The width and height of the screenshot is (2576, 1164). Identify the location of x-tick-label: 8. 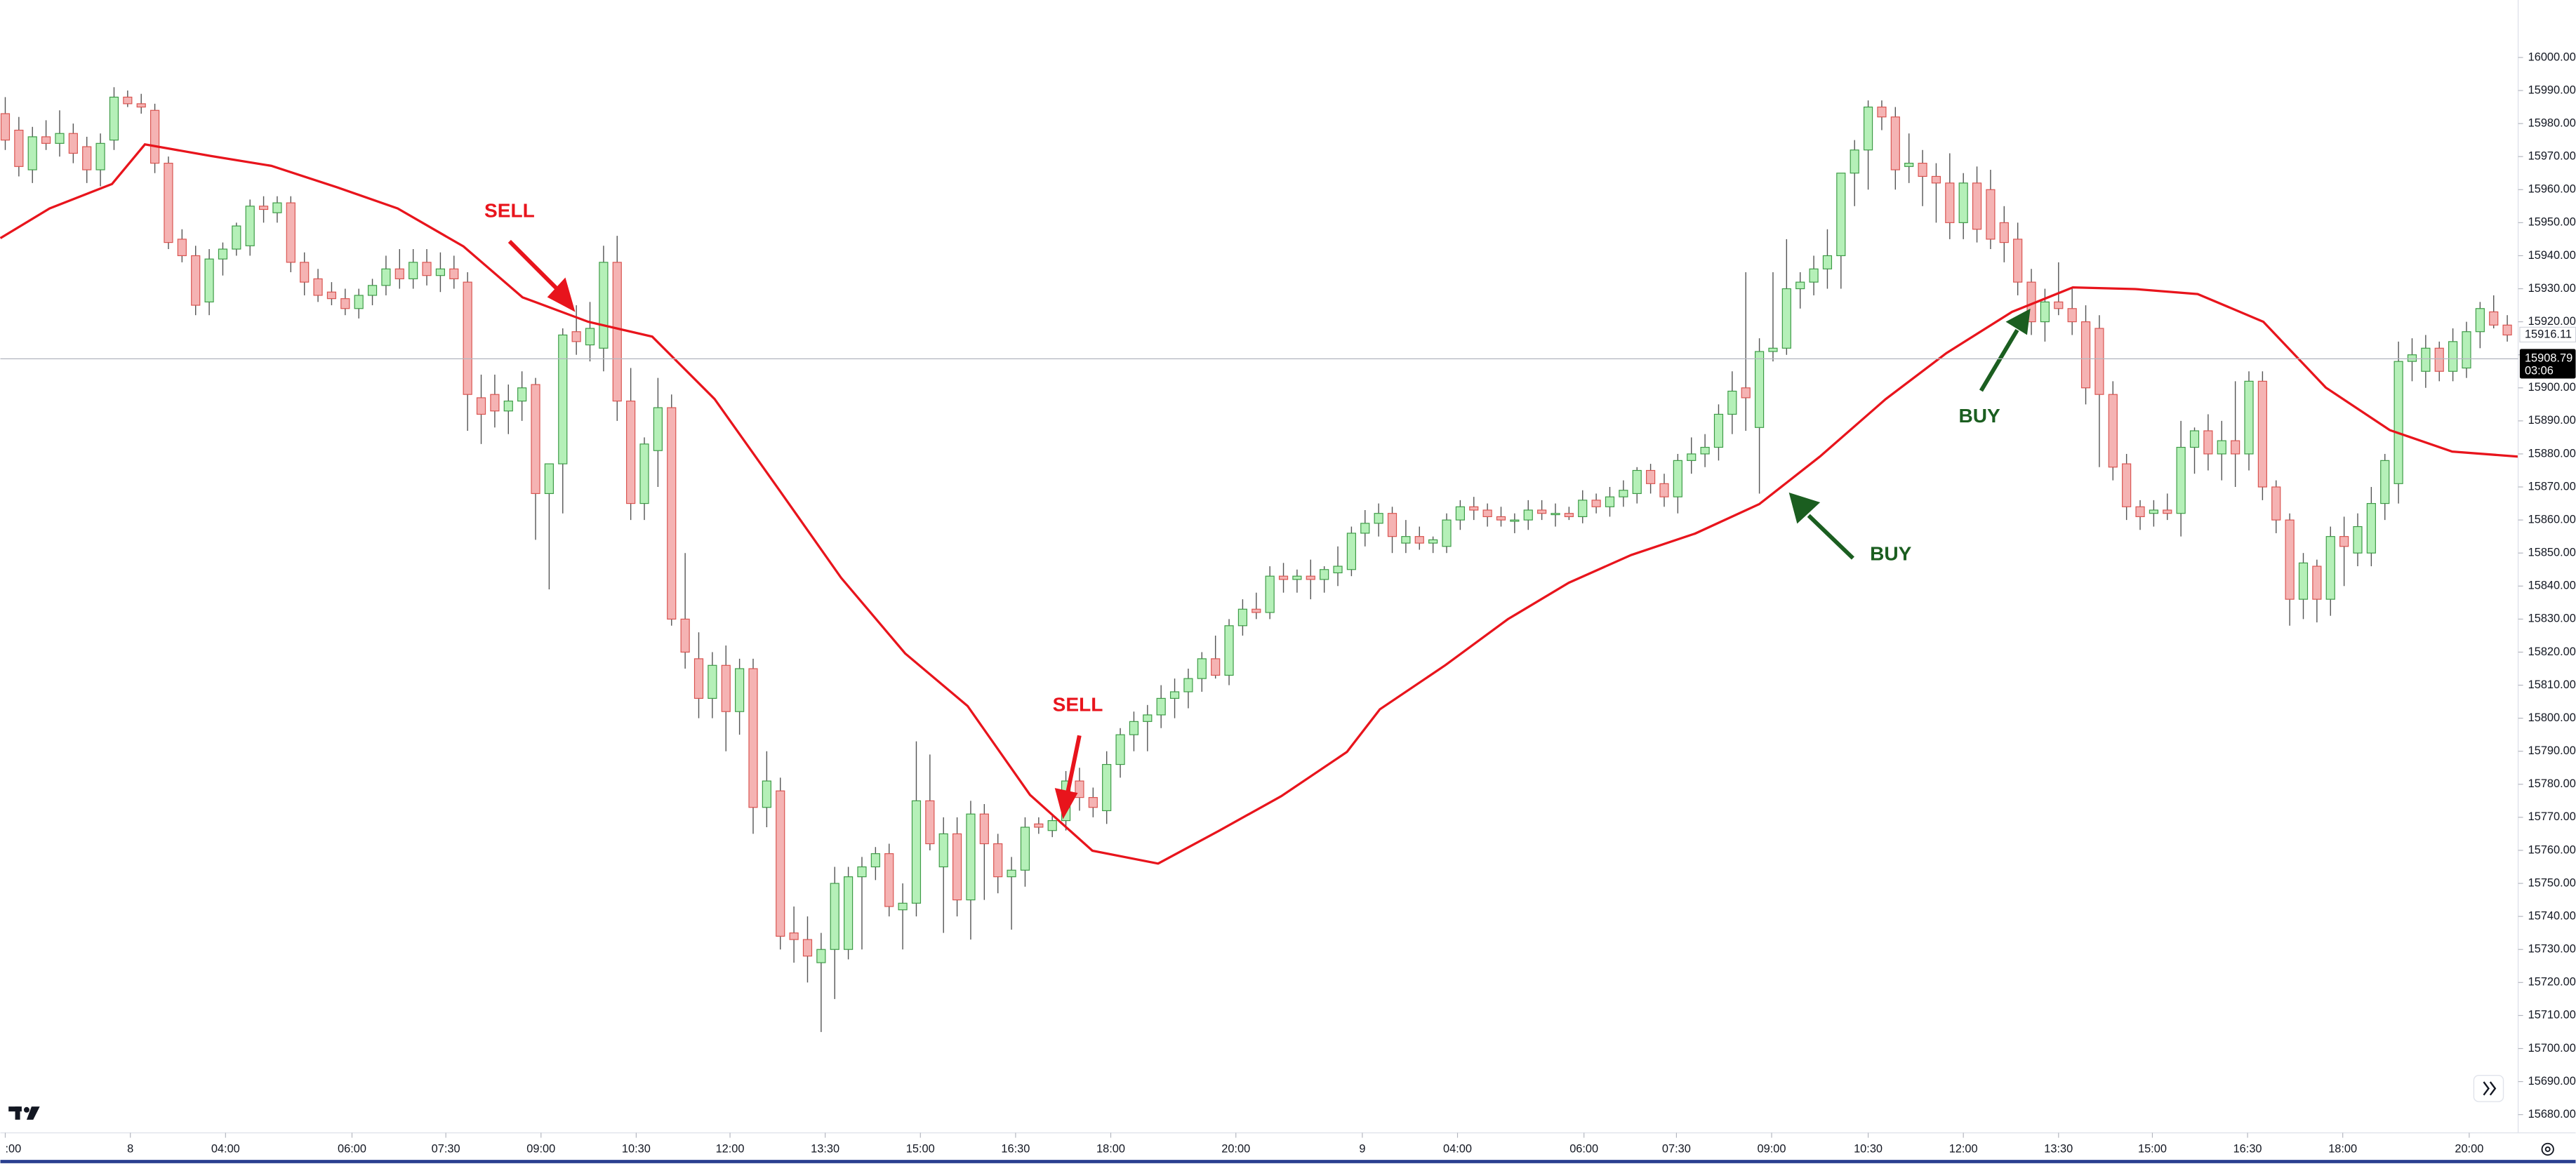
(130, 1148).